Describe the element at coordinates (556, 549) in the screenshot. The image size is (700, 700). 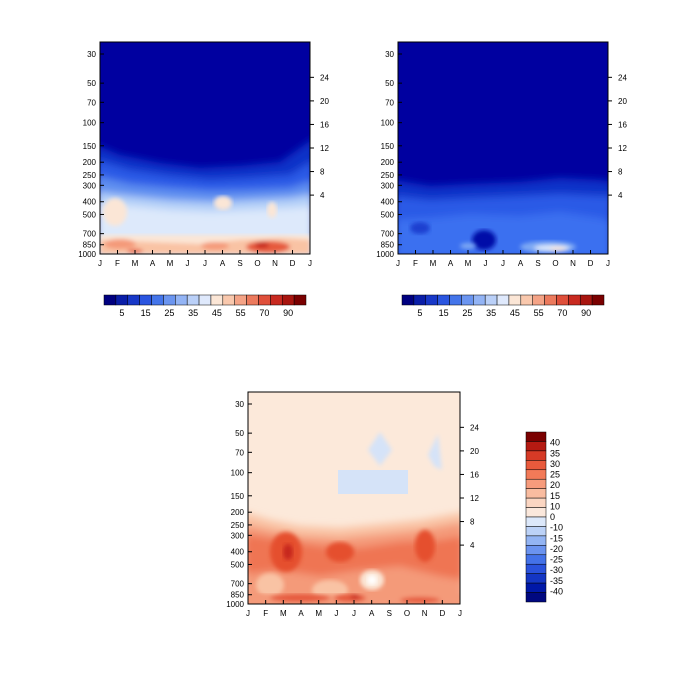
I see `colorbar-label: -20` at that location.